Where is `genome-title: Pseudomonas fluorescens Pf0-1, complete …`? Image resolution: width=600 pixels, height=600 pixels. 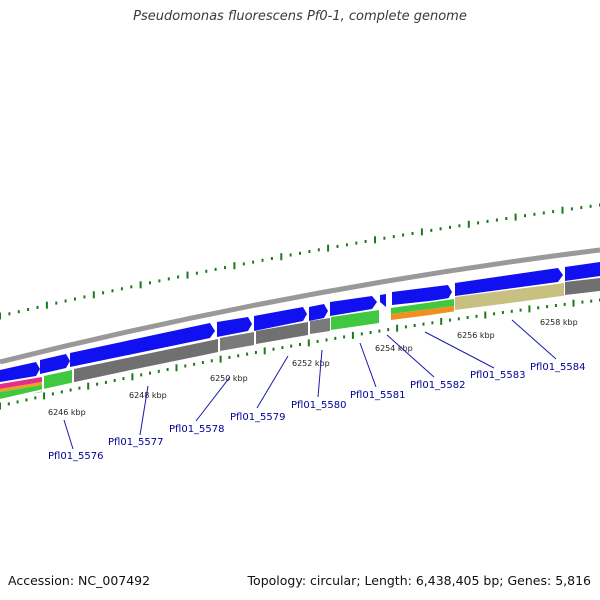
genome-title: Pseudomonas fluorescens Pf0-1, complete … is located at coordinates (300, 16).